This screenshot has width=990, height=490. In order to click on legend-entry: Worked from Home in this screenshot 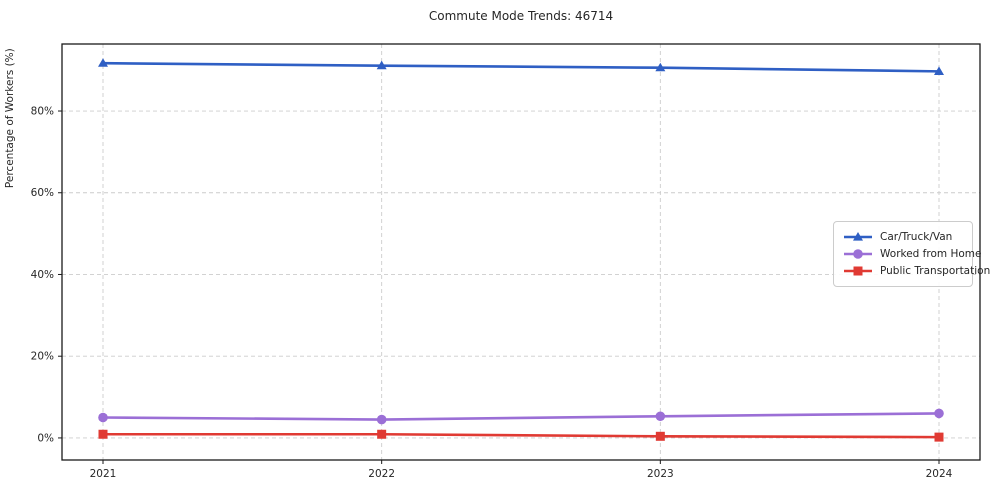, I will do `click(912, 254)`.